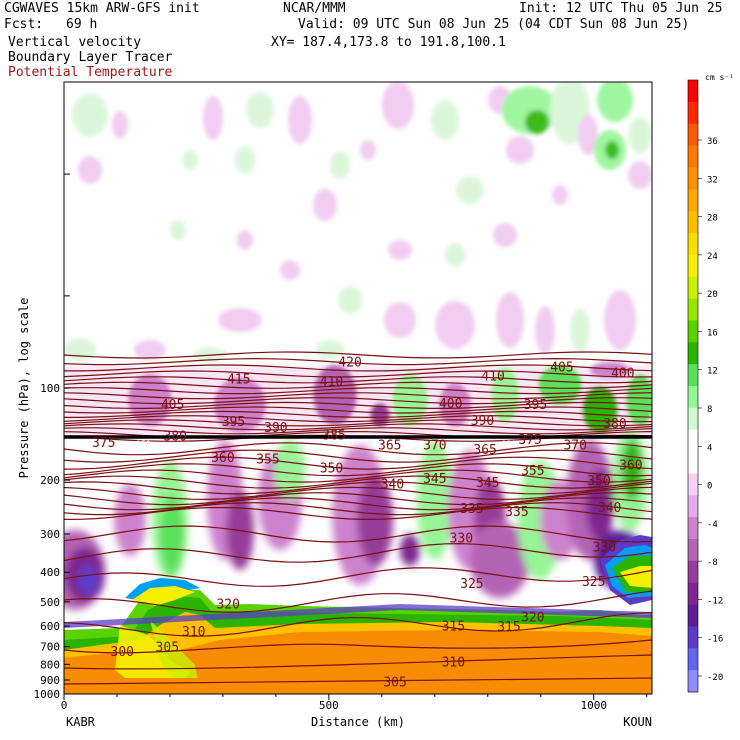  What do you see at coordinates (712, 372) in the screenshot?
I see `colorbar-label: 12` at bounding box center [712, 372].